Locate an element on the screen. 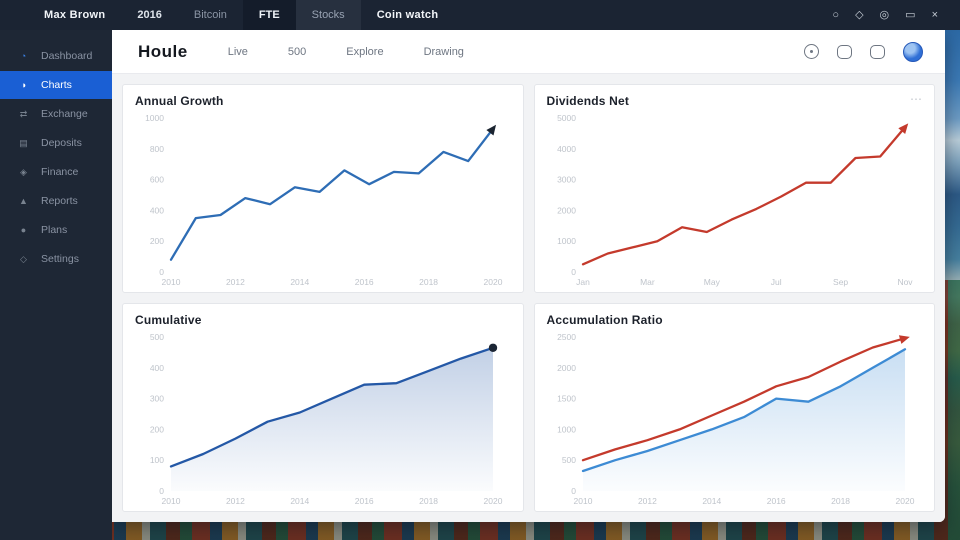 The image size is (960, 540). app-nav: Live 500 Explore Drawing is located at coordinates (346, 52).